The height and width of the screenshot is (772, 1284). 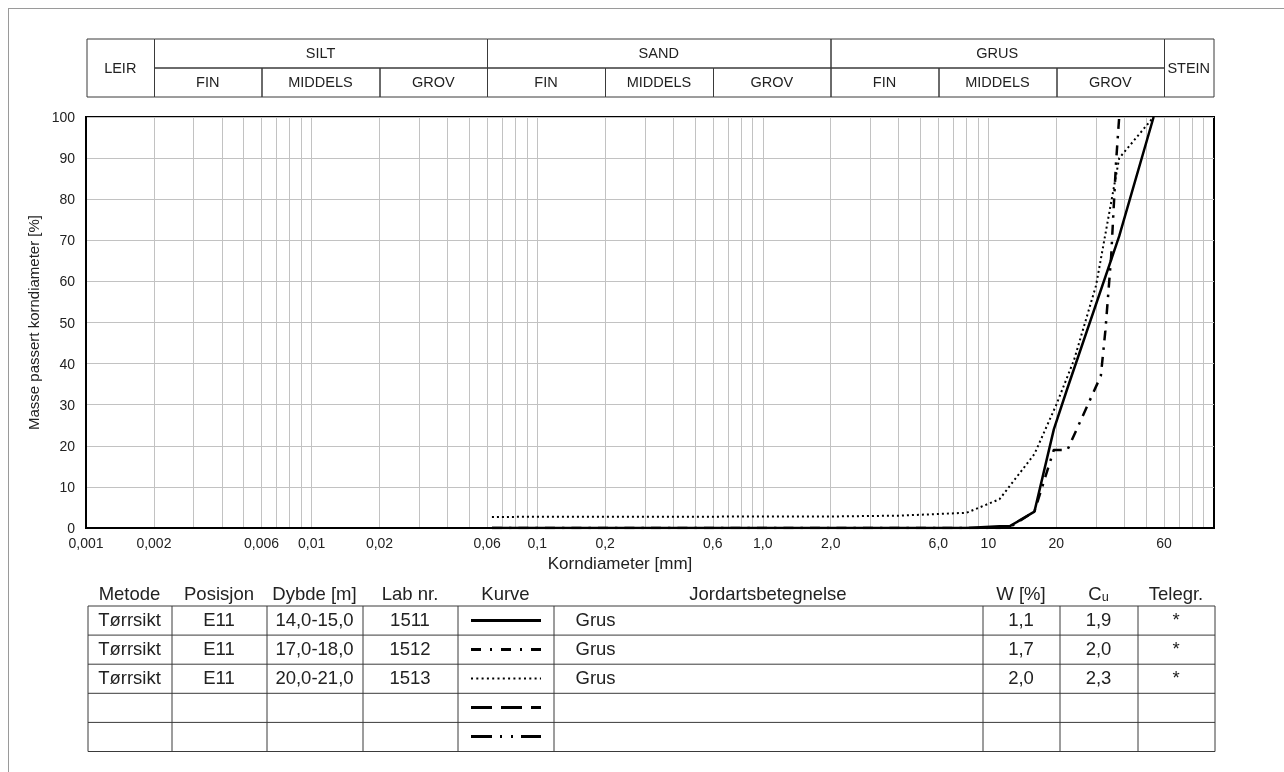 What do you see at coordinates (410, 649) in the screenshot?
I see `text: 1512` at bounding box center [410, 649].